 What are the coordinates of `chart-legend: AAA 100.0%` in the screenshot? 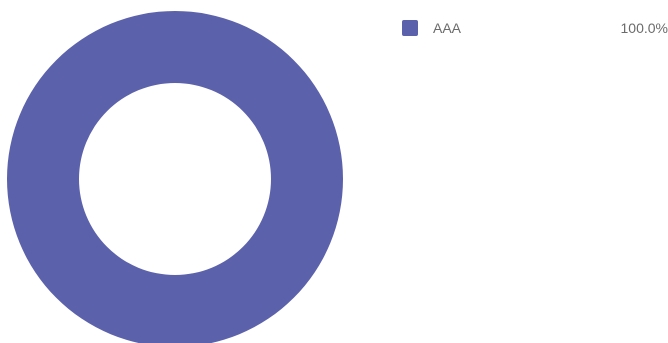 It's located at (535, 28).